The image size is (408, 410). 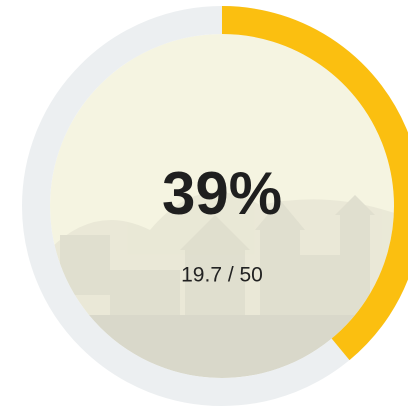 I want to click on percent-label: 39%, so click(x=222, y=193).